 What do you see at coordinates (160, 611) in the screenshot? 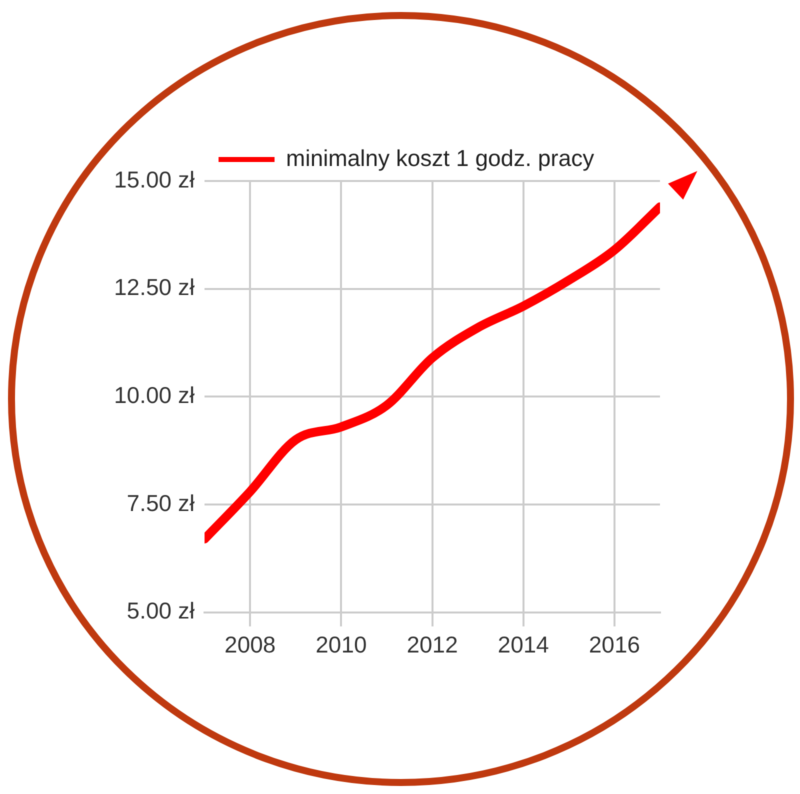
I see `y-tick-label: 5.00 zł` at bounding box center [160, 611].